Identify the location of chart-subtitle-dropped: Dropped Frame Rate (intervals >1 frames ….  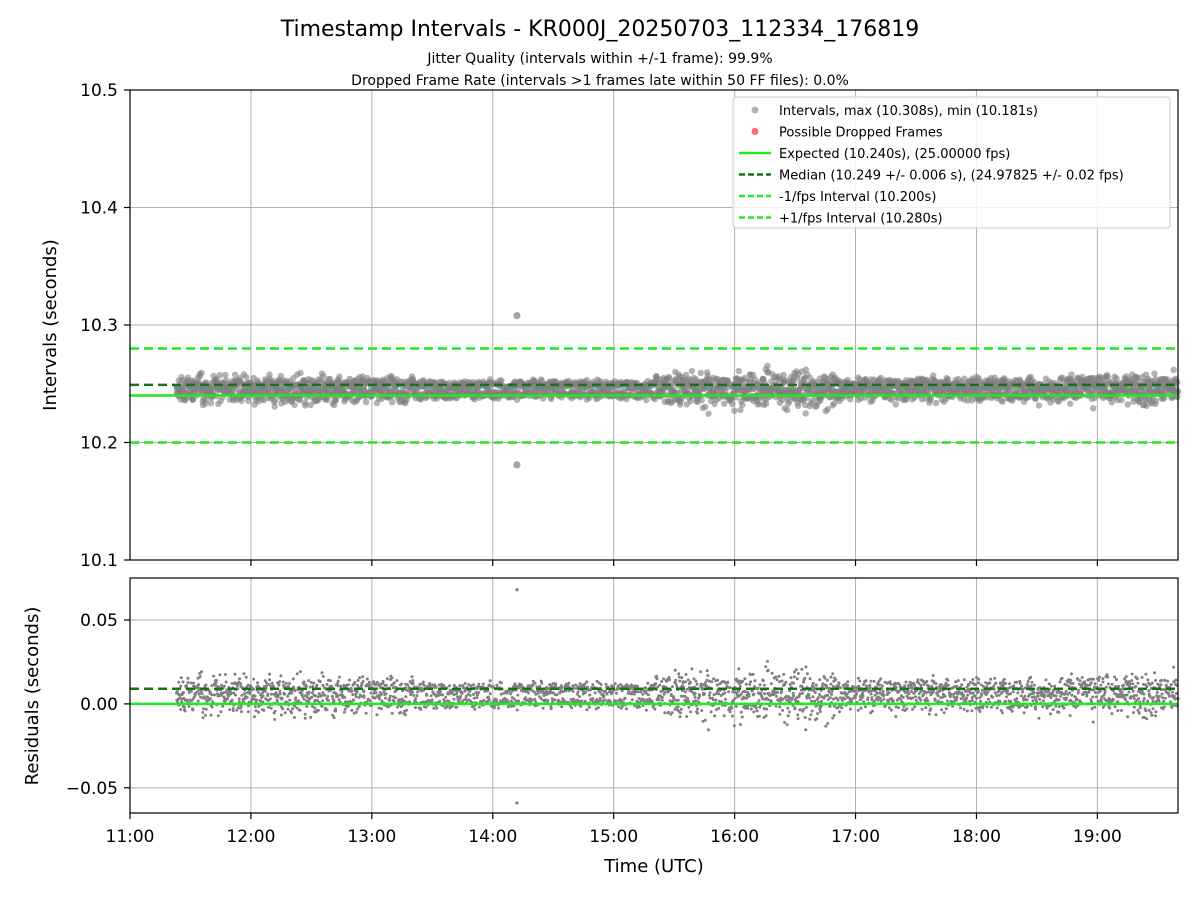
(600, 81).